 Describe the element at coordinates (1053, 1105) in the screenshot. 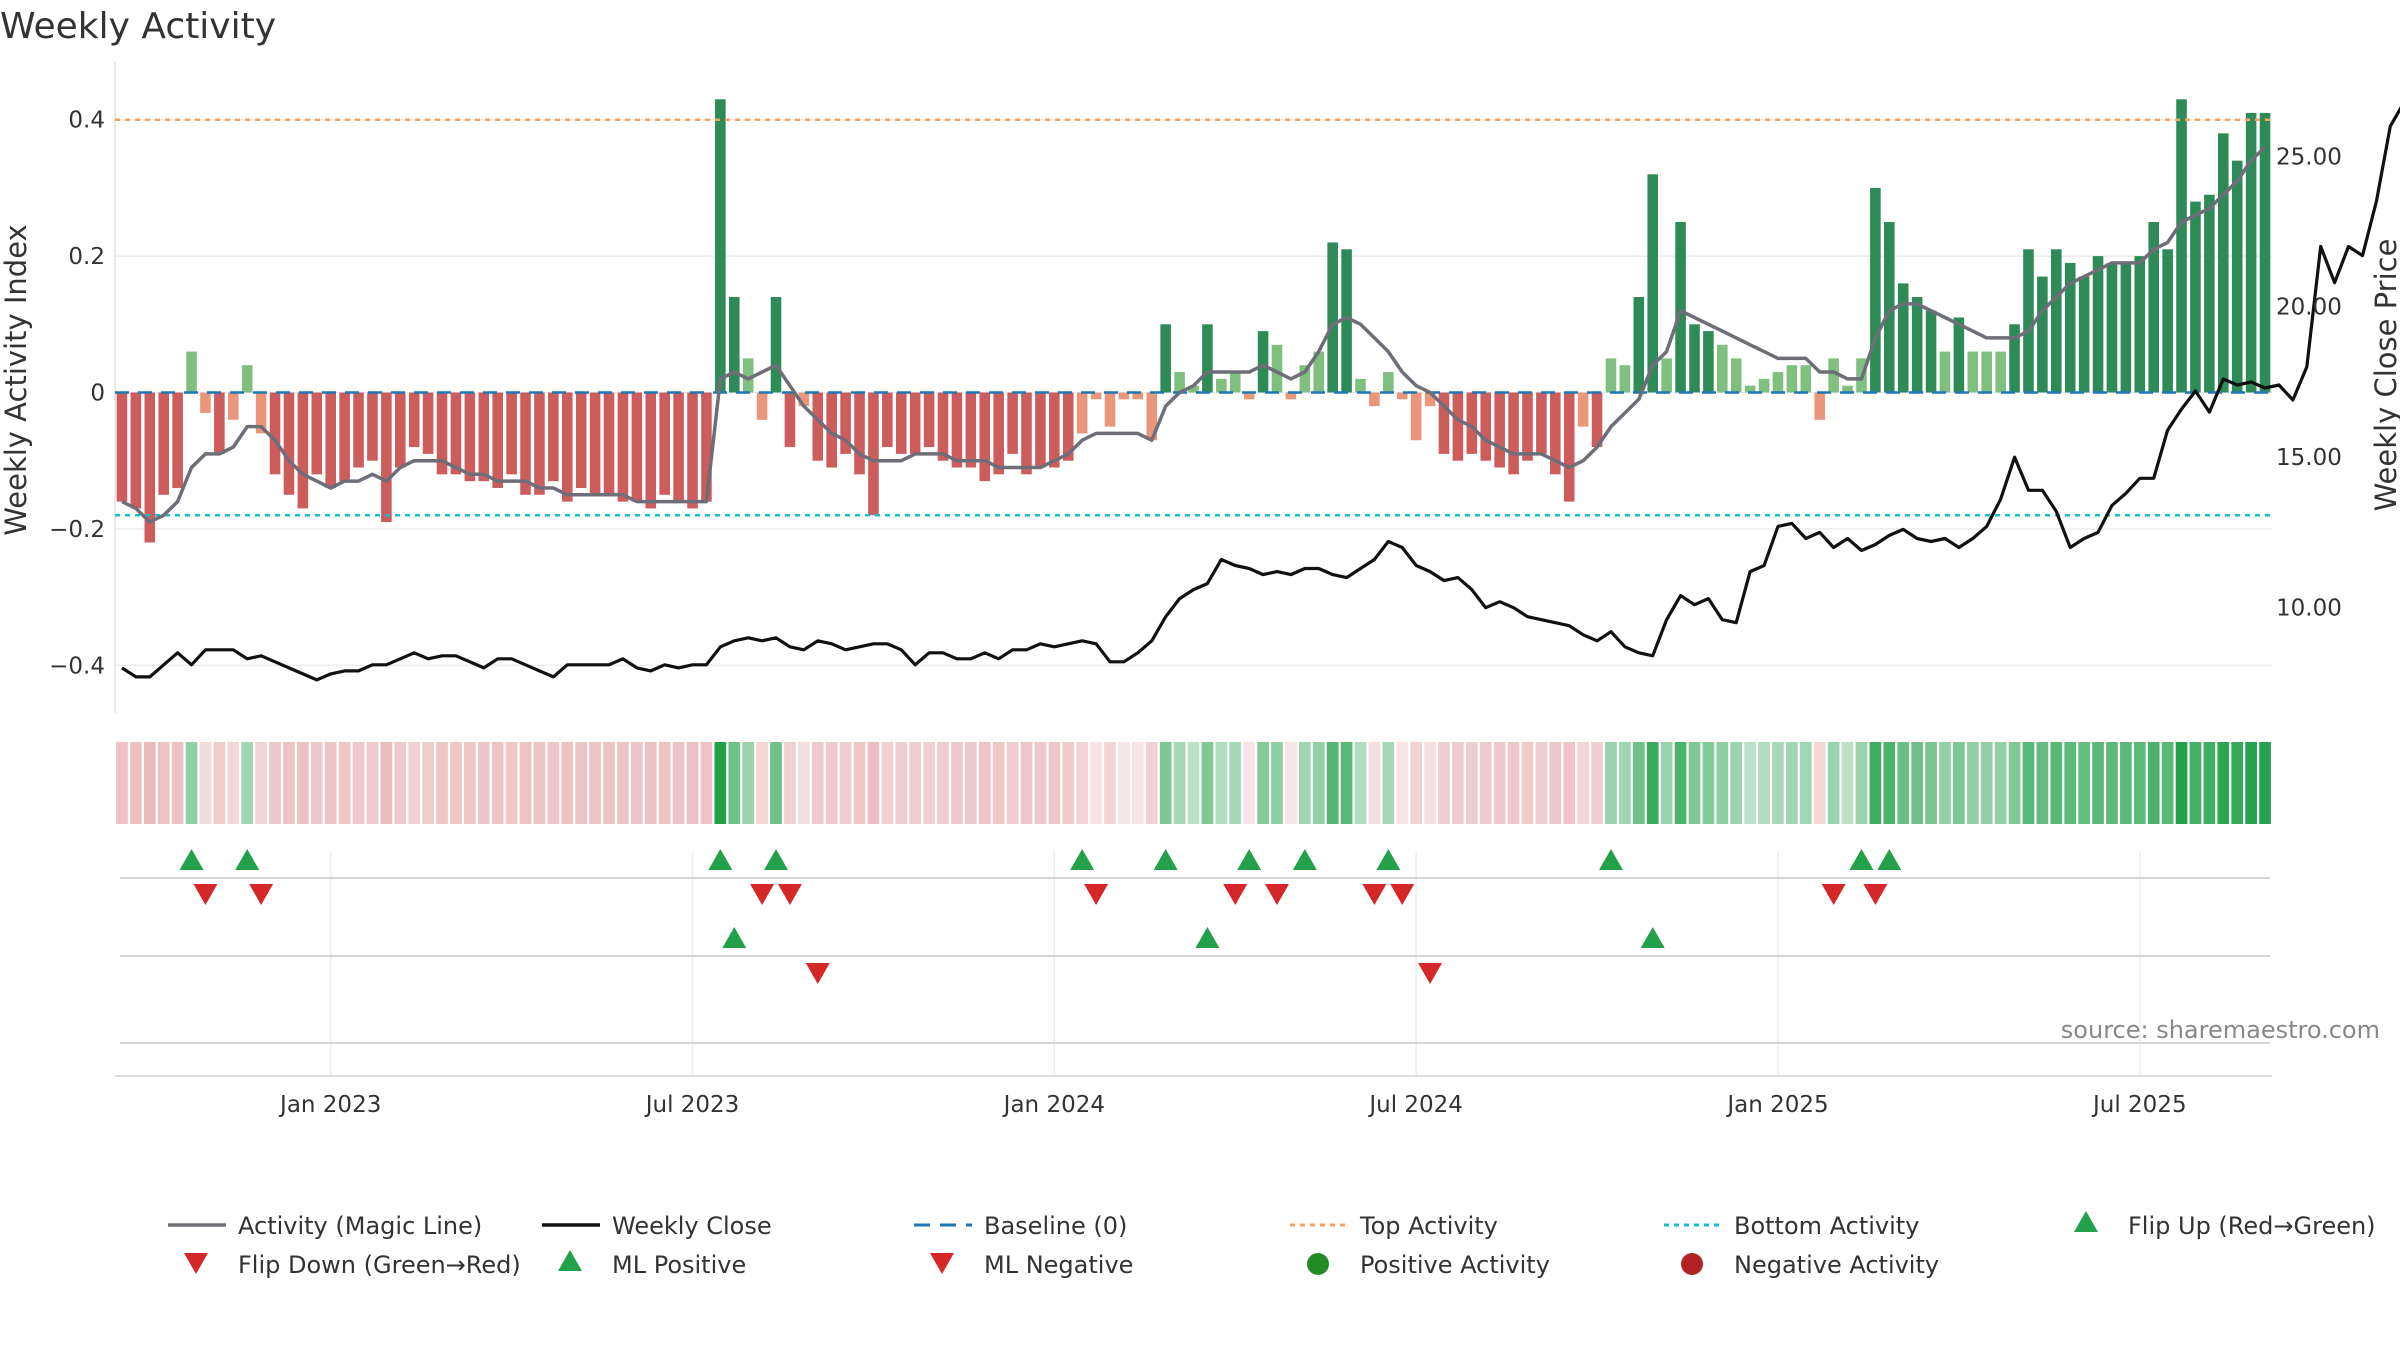

I see `x-tick-label: Jan 2024` at that location.